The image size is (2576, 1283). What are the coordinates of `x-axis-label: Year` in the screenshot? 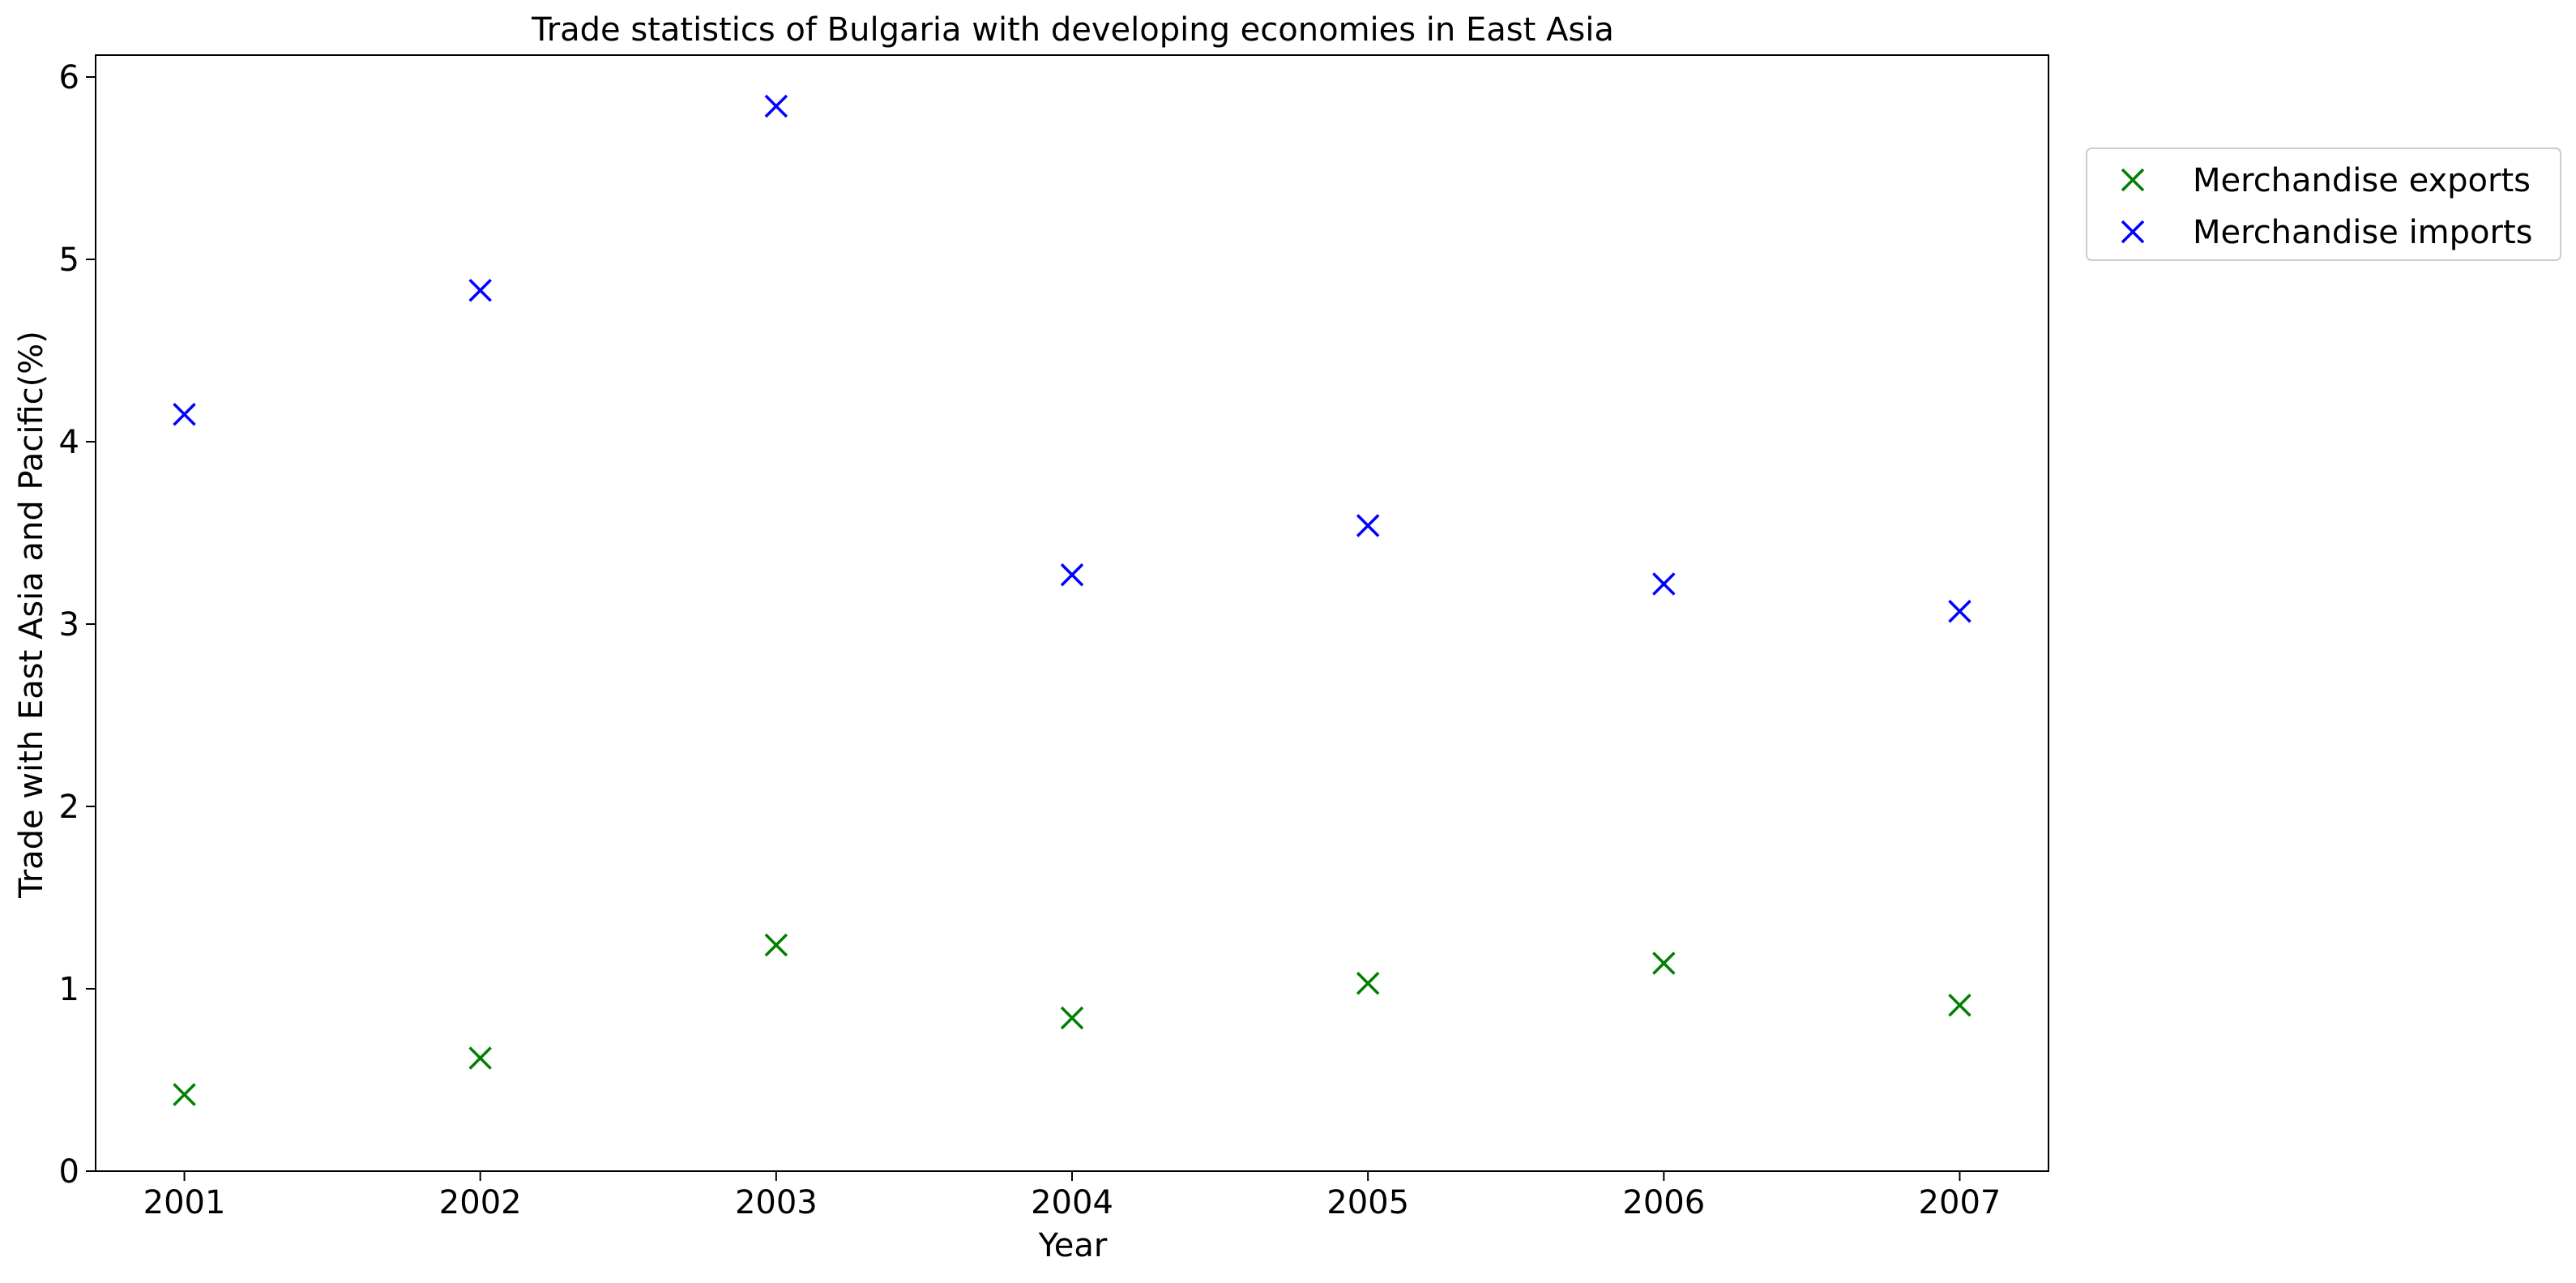 It's located at (1073, 1245).